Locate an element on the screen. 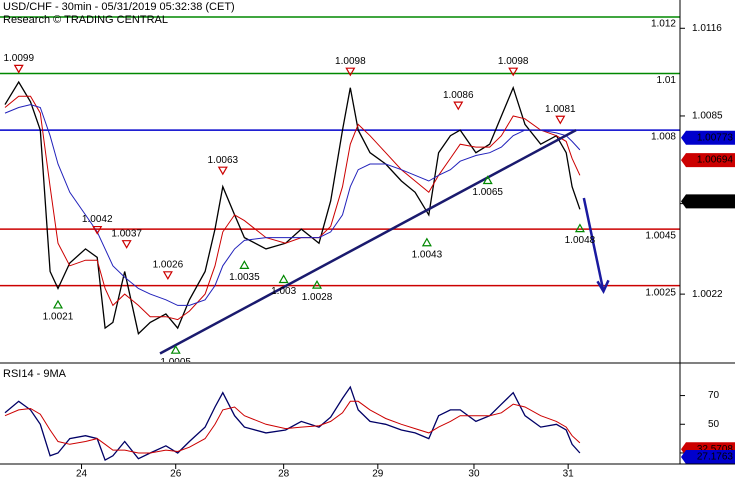  price-tag-label: 1.00548 is located at coordinates (715, 201).